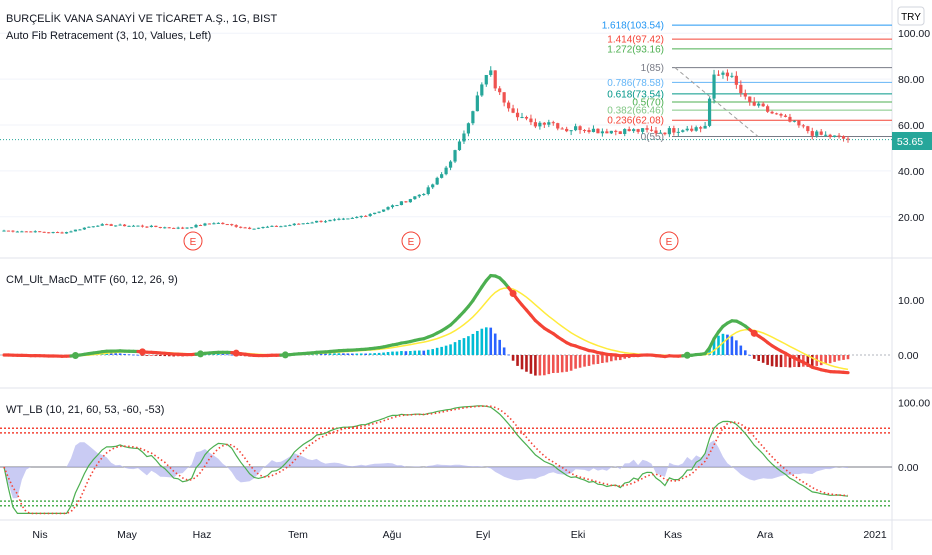 This screenshot has height=555, width=932. What do you see at coordinates (911, 16) in the screenshot?
I see `currency-button: TRY` at bounding box center [911, 16].